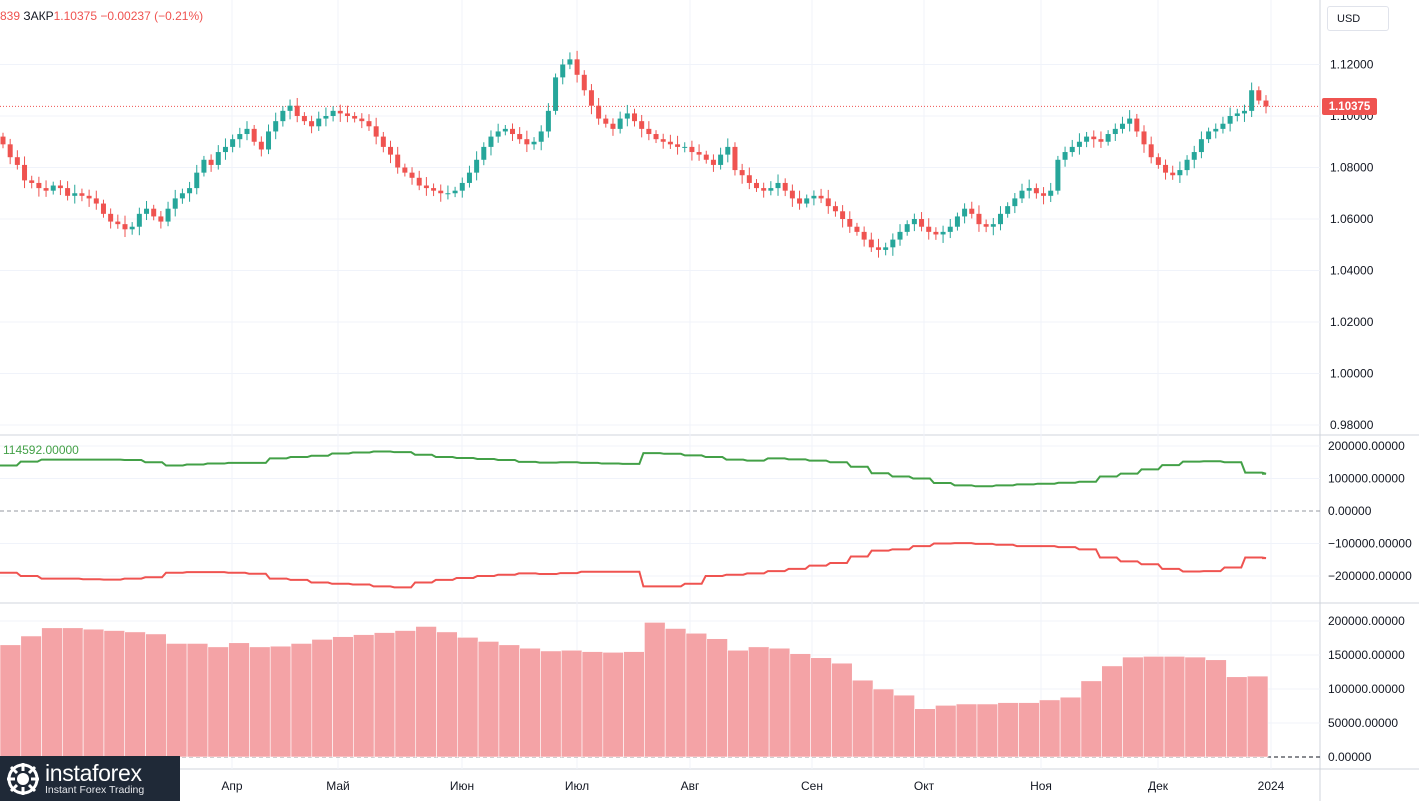 The height and width of the screenshot is (806, 1419). Describe the element at coordinates (1366, 446) in the screenshot. I see `cot-tick-label: 200000.00000` at that location.